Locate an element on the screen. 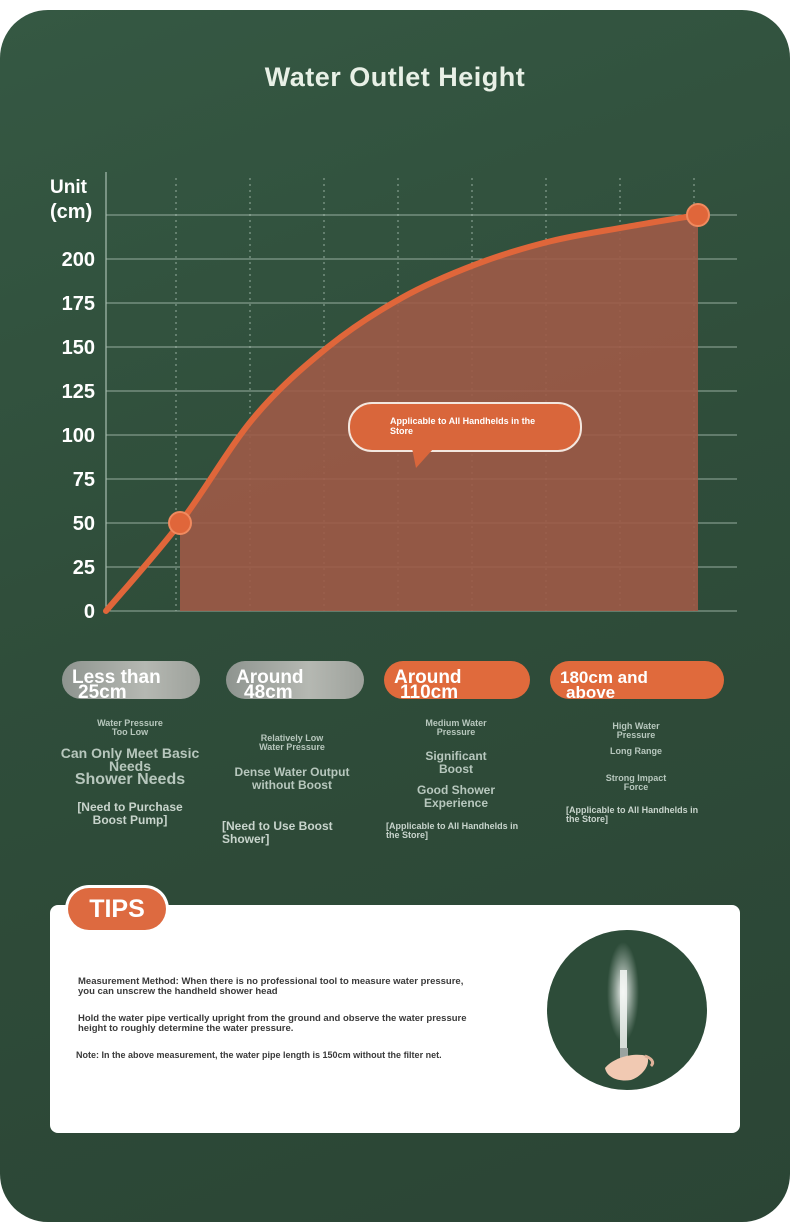 The image size is (790, 1222). category-4-label-line2: above is located at coordinates (591, 692).